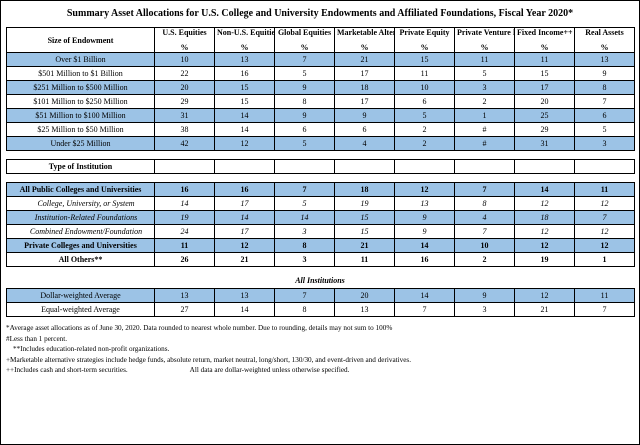 The height and width of the screenshot is (445, 640). Describe the element at coordinates (80, 130) in the screenshot. I see `row-label: $25 Million to $50 Million` at that location.